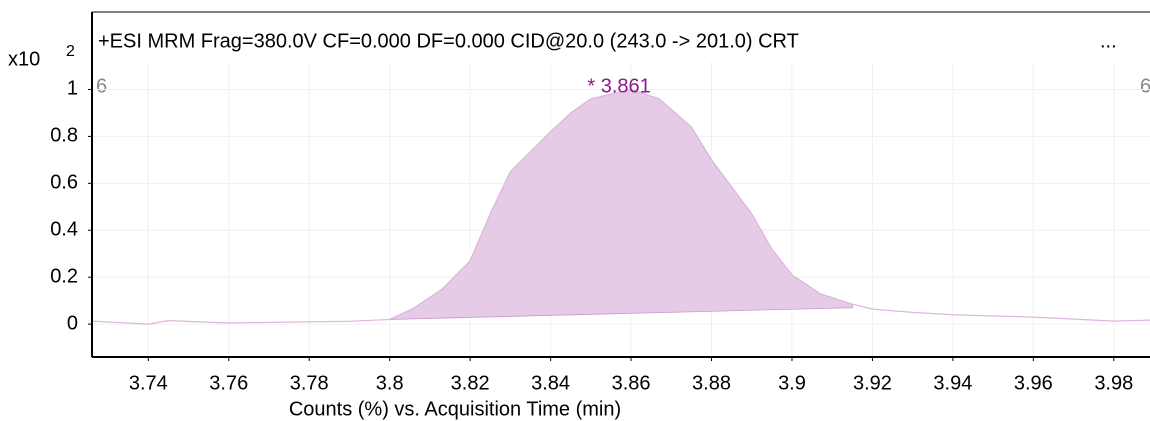  I want to click on x-tick-label: 3.92, so click(872, 383).